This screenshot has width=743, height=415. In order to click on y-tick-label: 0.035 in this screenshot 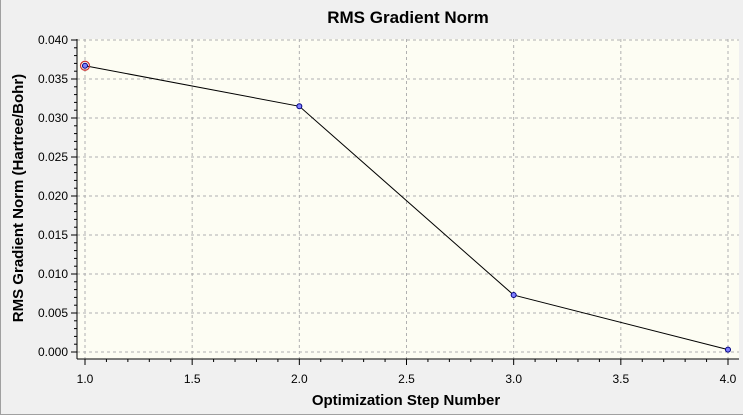, I will do `click(53, 79)`.